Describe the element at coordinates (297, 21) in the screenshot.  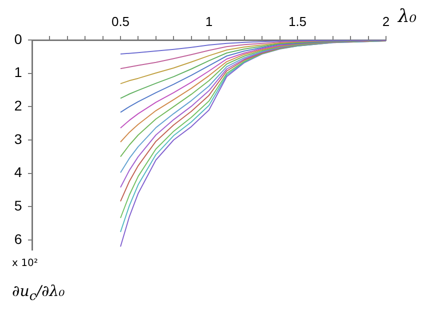
I see `x-tick-label: 1.5` at that location.